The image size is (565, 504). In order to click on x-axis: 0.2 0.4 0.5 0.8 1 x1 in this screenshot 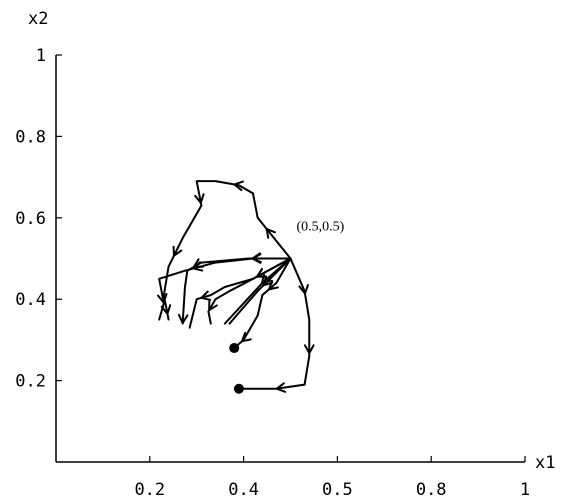, I will do `click(305, 476)`.